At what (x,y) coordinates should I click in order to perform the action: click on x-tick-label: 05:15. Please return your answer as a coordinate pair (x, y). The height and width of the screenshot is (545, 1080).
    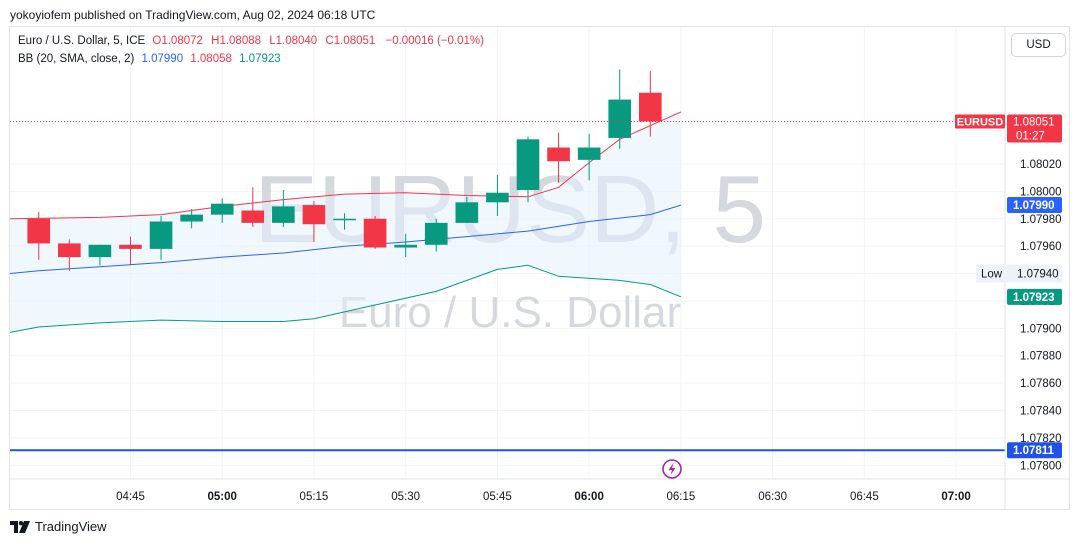
    Looking at the image, I should click on (314, 497).